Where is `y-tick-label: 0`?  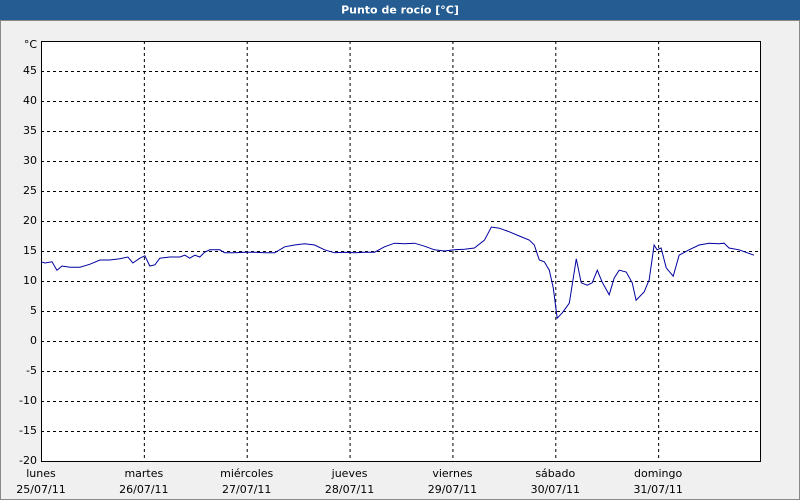 y-tick-label: 0 is located at coordinates (33, 340).